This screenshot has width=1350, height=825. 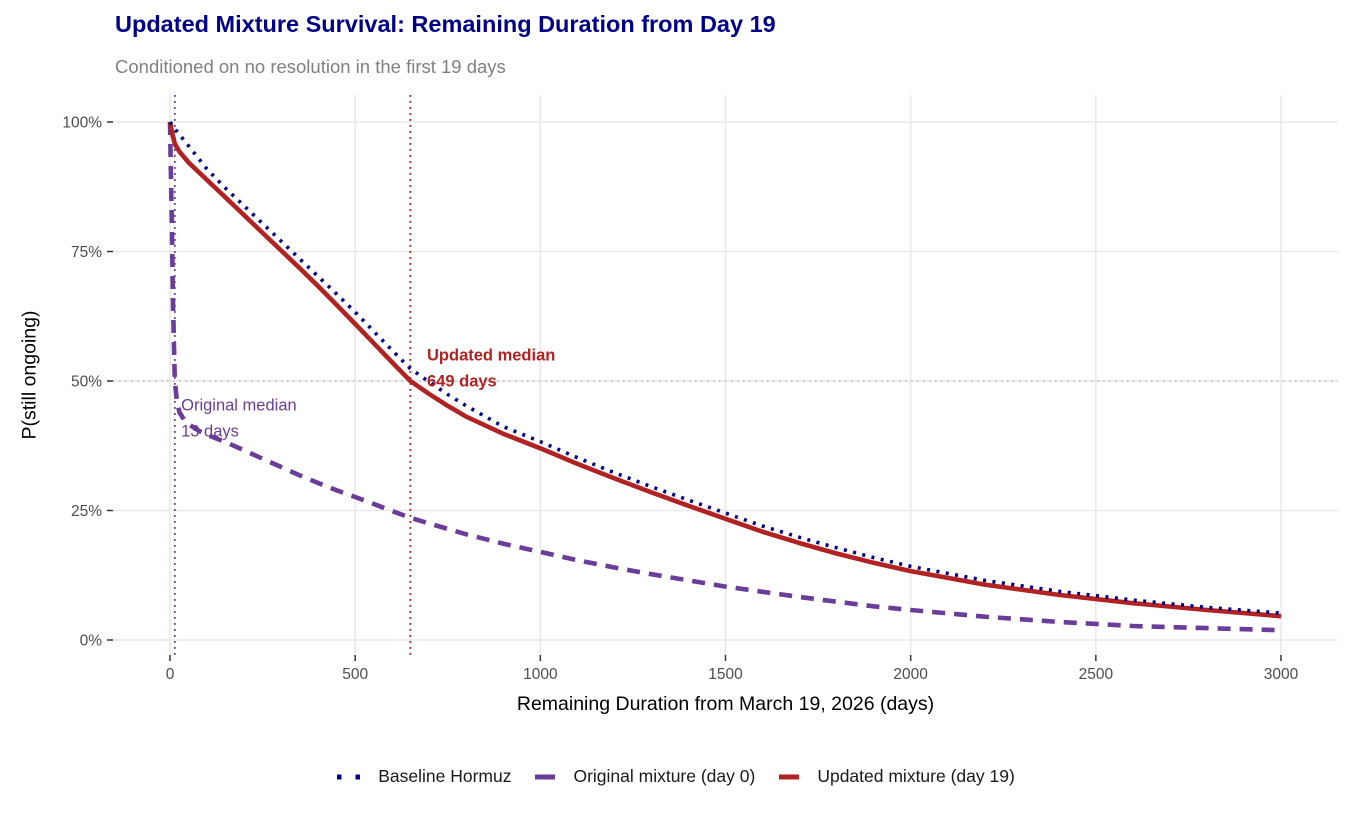 What do you see at coordinates (350, 776) in the screenshot?
I see `legend-key-dotted-icon` at bounding box center [350, 776].